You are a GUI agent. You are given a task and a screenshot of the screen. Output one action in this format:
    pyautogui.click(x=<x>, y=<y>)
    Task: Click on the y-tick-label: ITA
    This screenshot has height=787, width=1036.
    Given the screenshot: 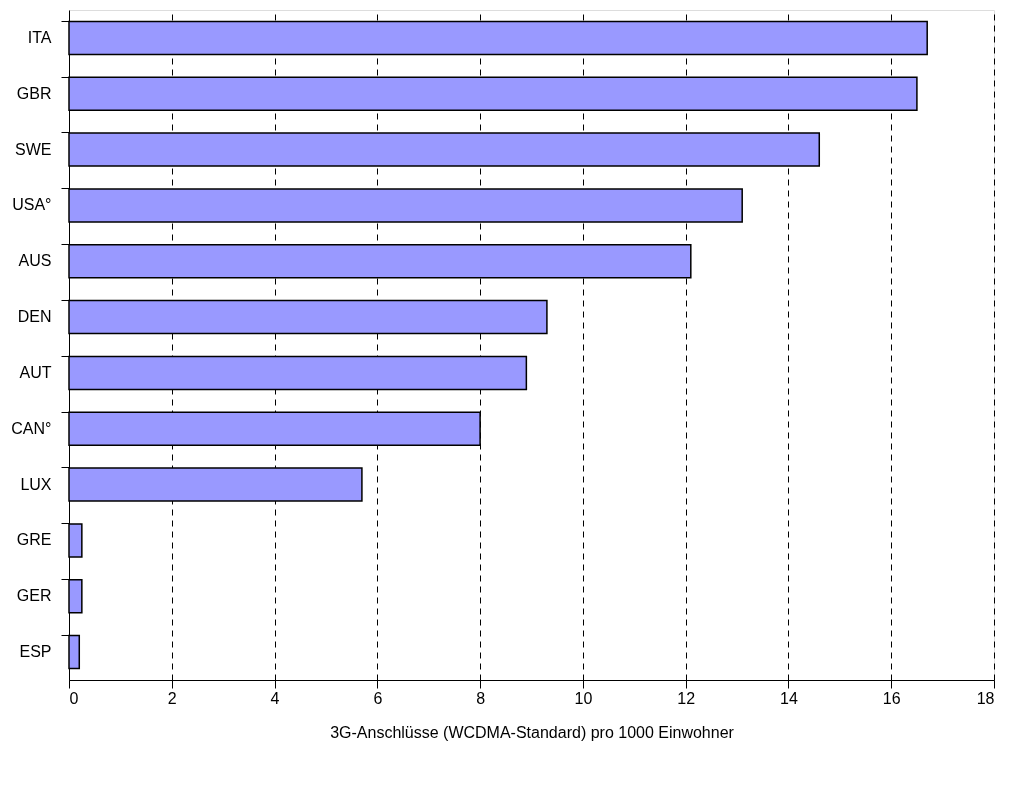 What is the action you would take?
    pyautogui.click(x=39, y=37)
    